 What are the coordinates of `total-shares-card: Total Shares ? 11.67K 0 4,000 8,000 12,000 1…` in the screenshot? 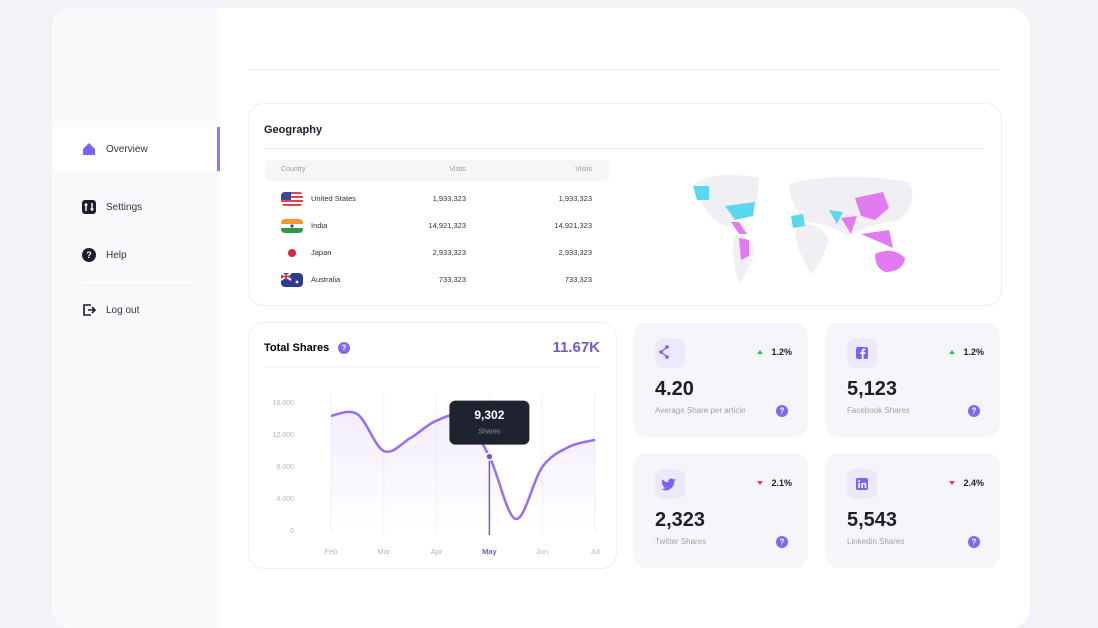 It's located at (432, 445).